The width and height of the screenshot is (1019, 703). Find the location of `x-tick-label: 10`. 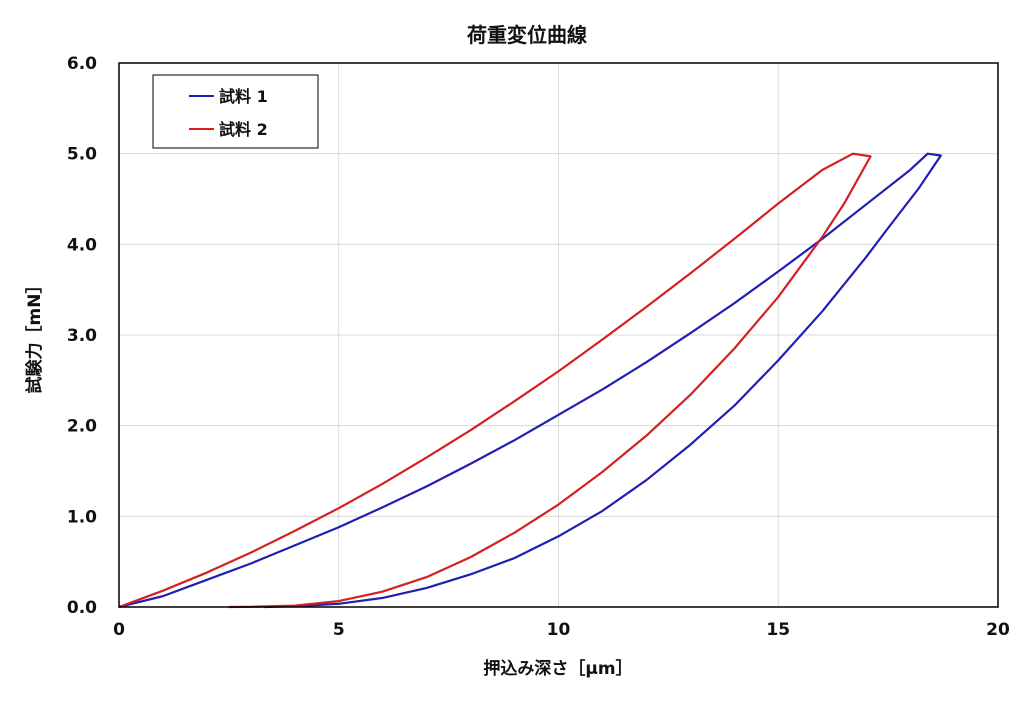

x-tick-label: 10 is located at coordinates (559, 630).